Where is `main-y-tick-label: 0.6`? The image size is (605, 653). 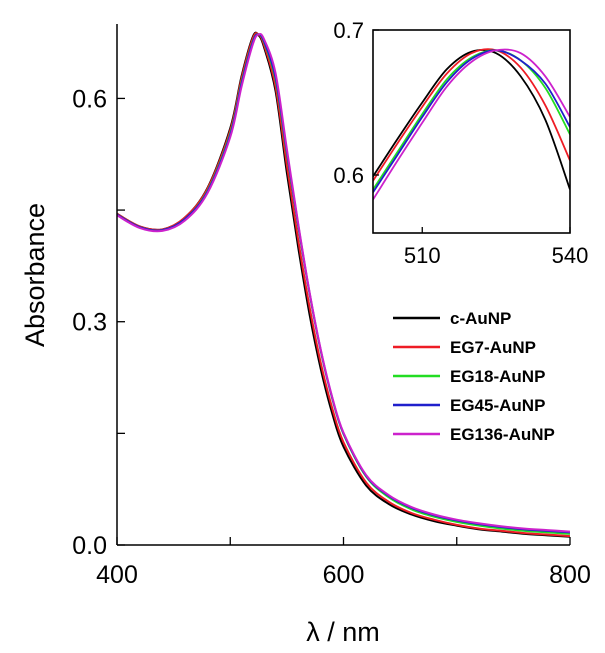
main-y-tick-label: 0.6 is located at coordinates (89, 99).